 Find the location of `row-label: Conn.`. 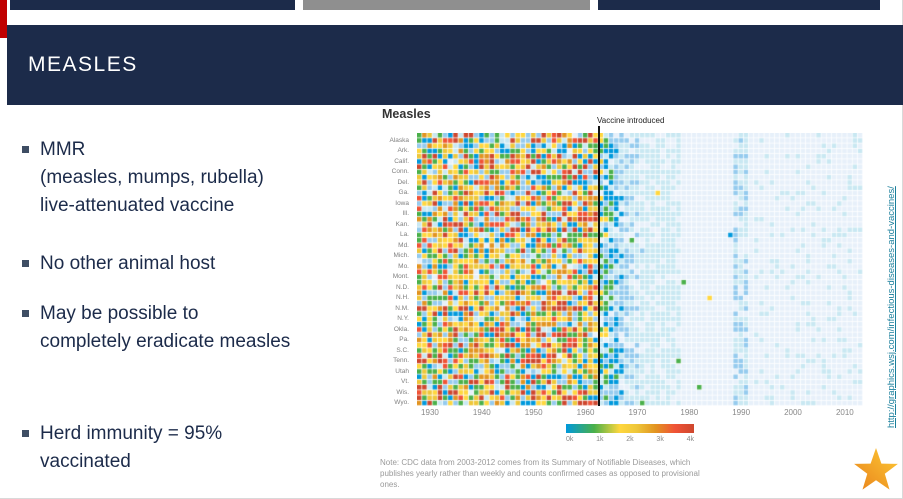

row-label: Conn. is located at coordinates (400, 172).